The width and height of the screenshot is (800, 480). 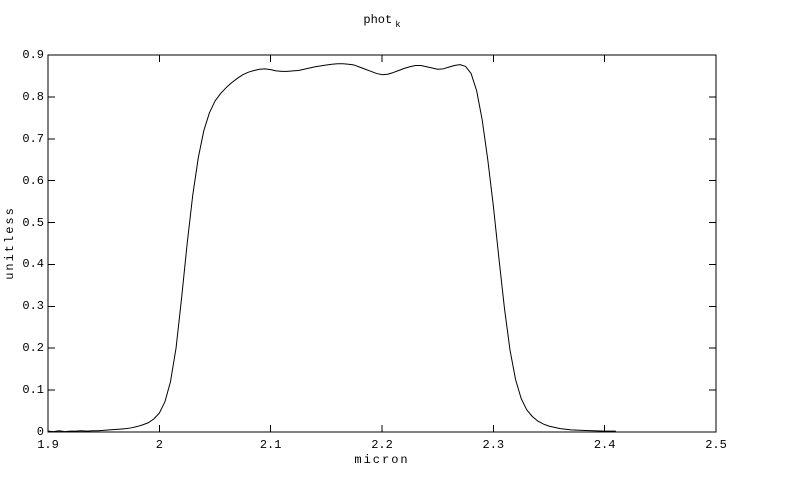 What do you see at coordinates (382, 460) in the screenshot?
I see `x-axis-label: micron` at bounding box center [382, 460].